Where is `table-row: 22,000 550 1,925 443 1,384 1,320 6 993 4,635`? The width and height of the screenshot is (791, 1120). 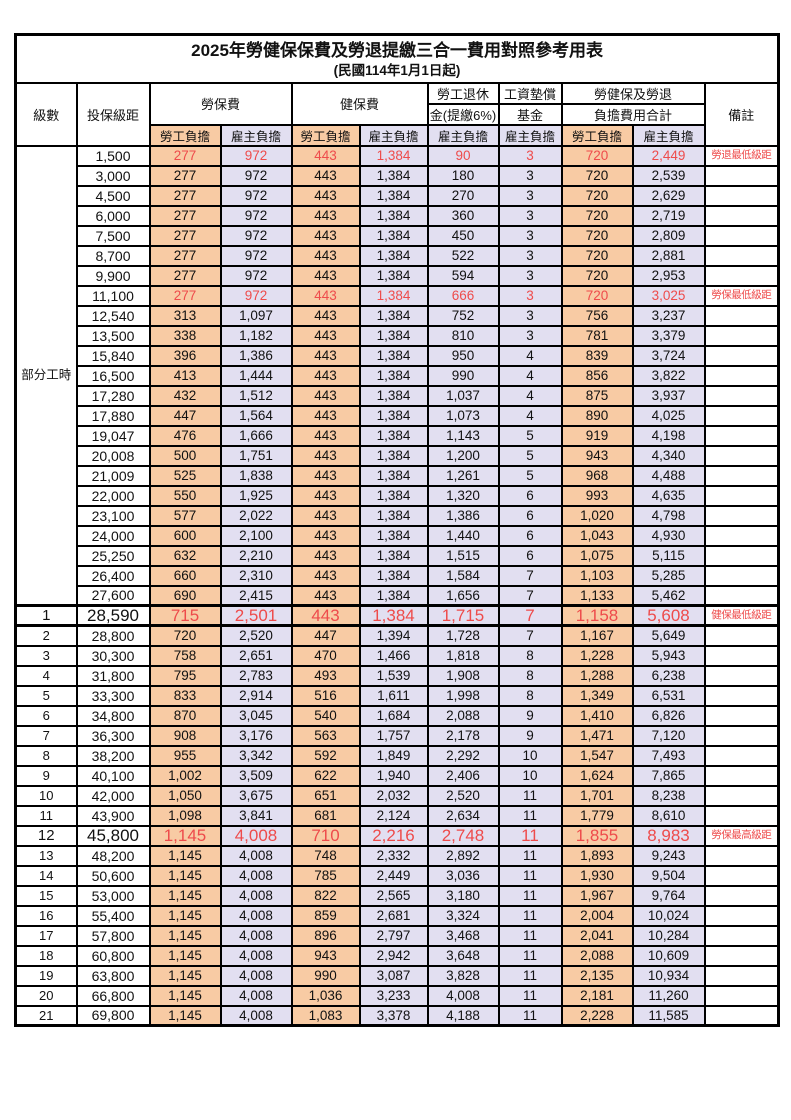 table-row: 22,000 550 1,925 443 1,384 1,320 6 993 4,635 is located at coordinates (398, 495).